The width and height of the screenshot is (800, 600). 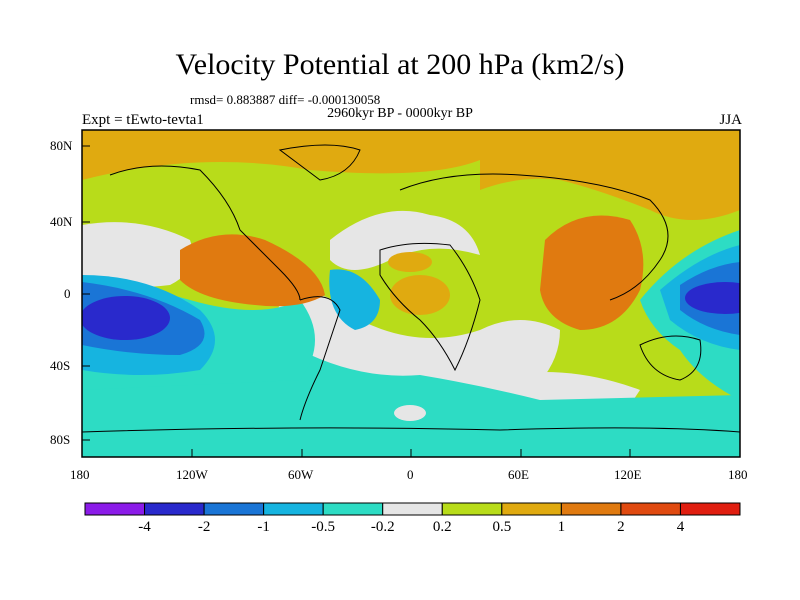 I want to click on colorbar-label: 0.2, so click(x=442, y=527).